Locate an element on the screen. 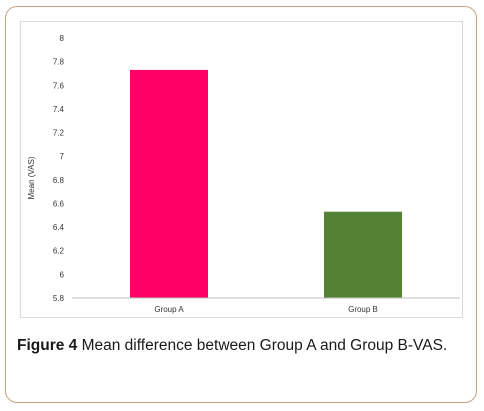  y-axis-label: Mean (VAS) is located at coordinates (31, 177).